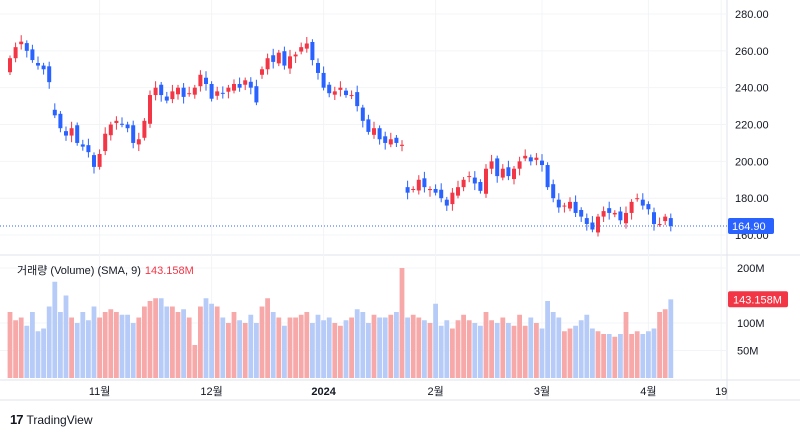 The image size is (800, 436). Describe the element at coordinates (752, 162) in the screenshot. I see `price-tick-label: 200.00` at that location.